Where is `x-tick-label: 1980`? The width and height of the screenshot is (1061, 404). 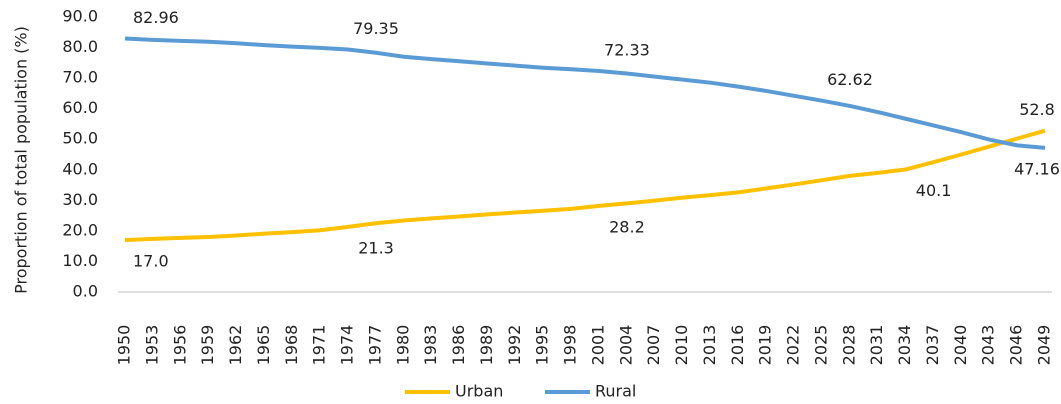
x-tick-label: 1980 is located at coordinates (402, 345).